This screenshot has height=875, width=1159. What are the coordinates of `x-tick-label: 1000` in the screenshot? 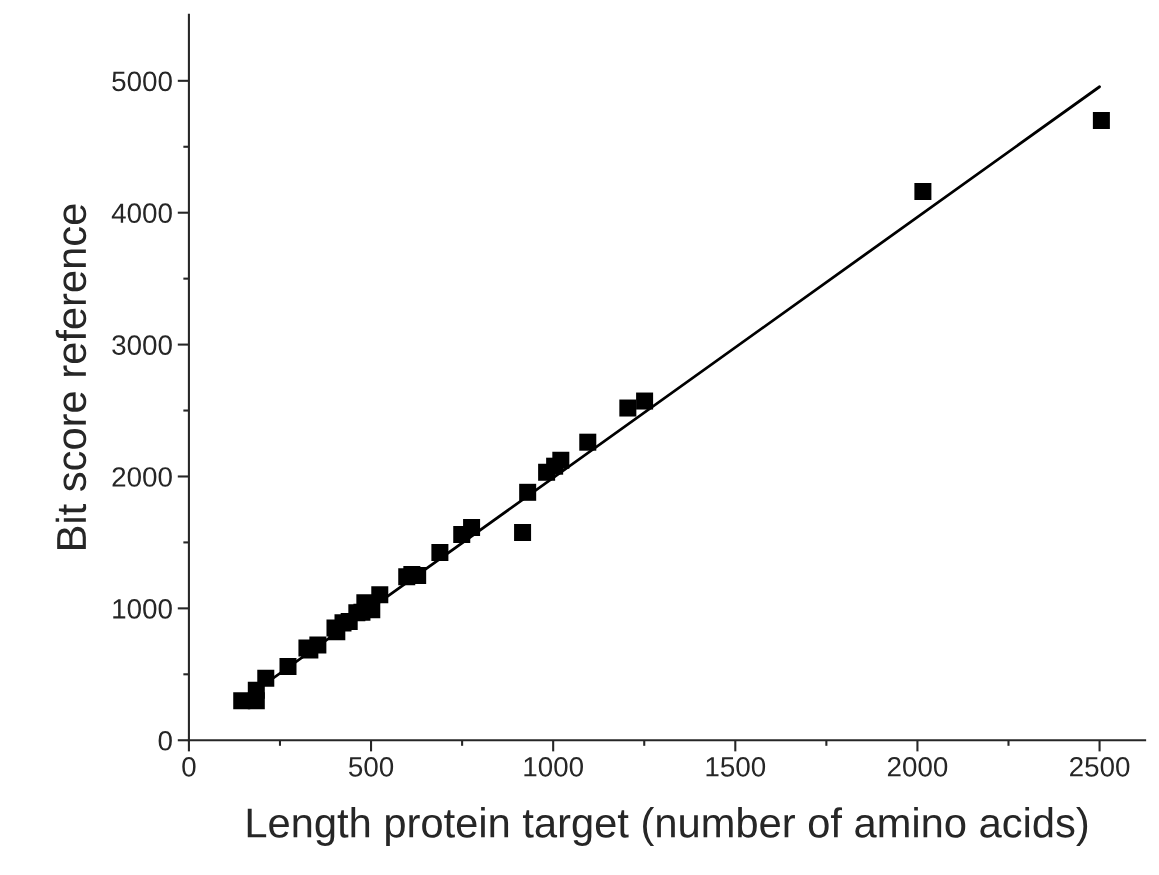 It's located at (553, 766).